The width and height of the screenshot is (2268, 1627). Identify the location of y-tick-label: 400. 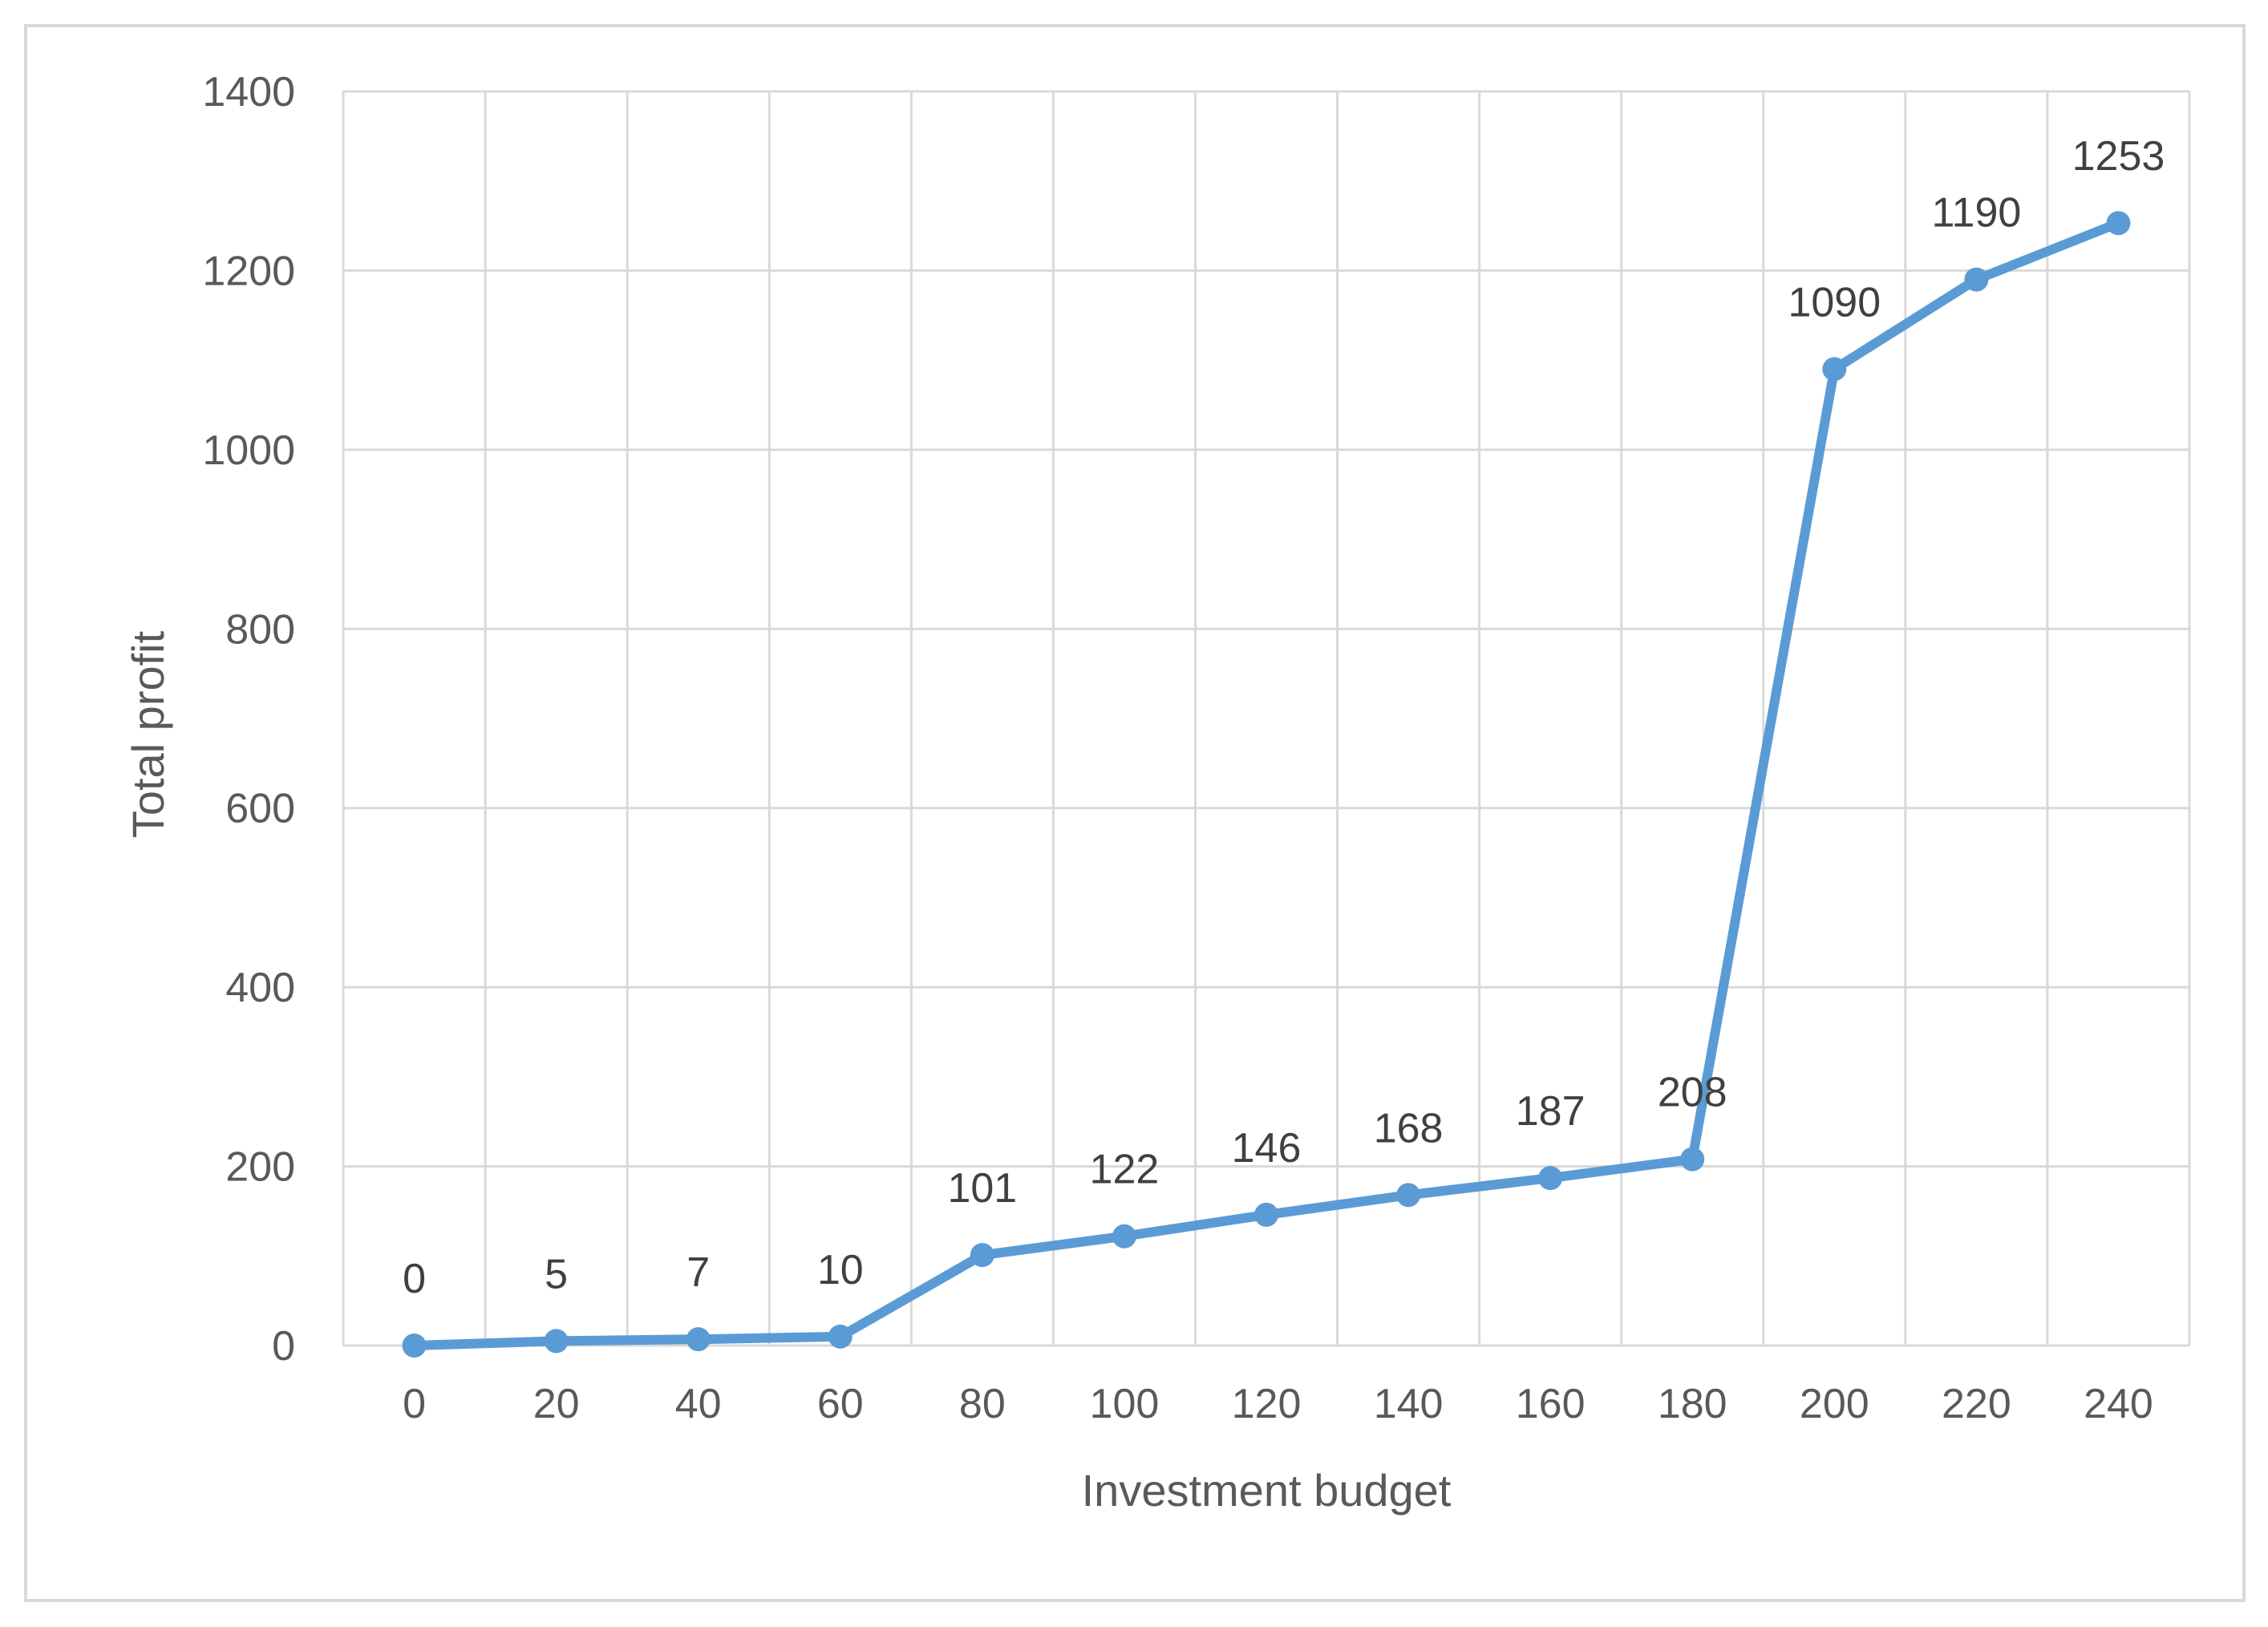
(260, 988).